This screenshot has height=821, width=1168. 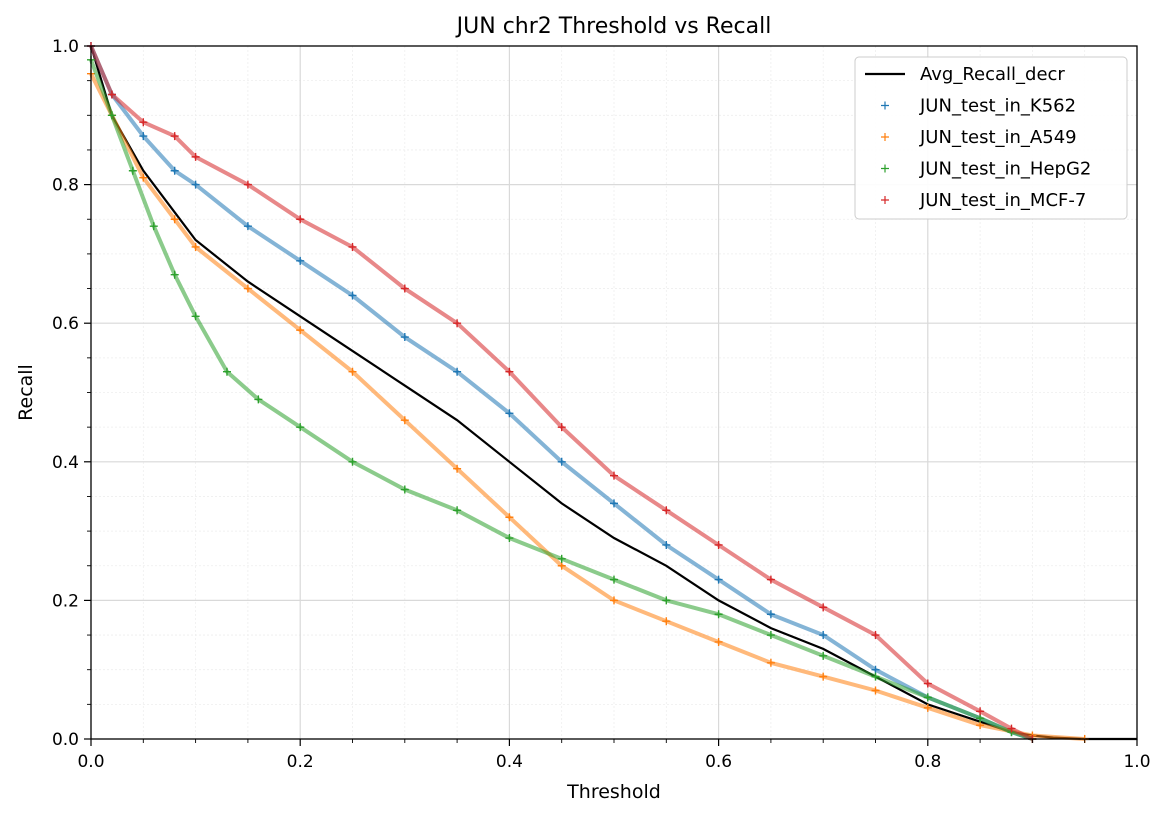 I want to click on x-tick-label: 0.2, so click(x=300, y=762).